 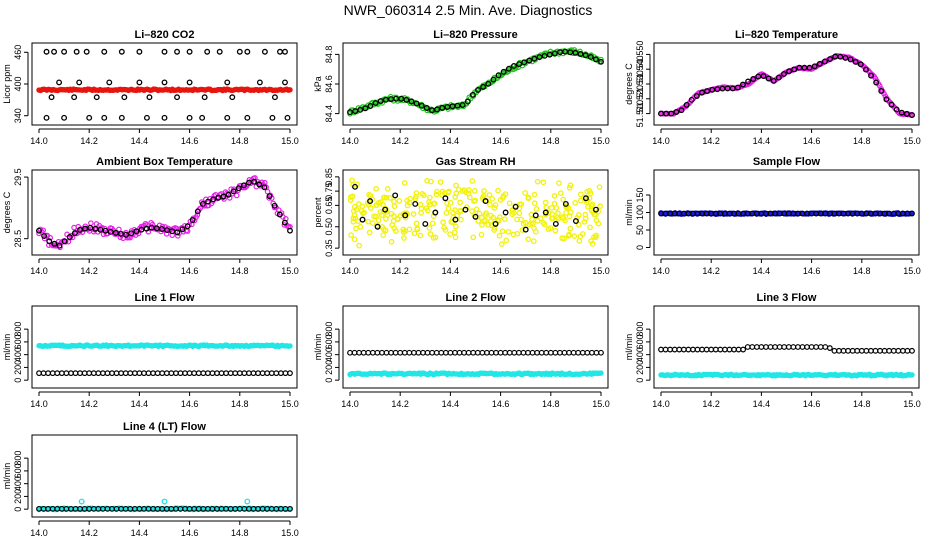 I want to click on y-tick-label: 200, so click(x=329, y=367).